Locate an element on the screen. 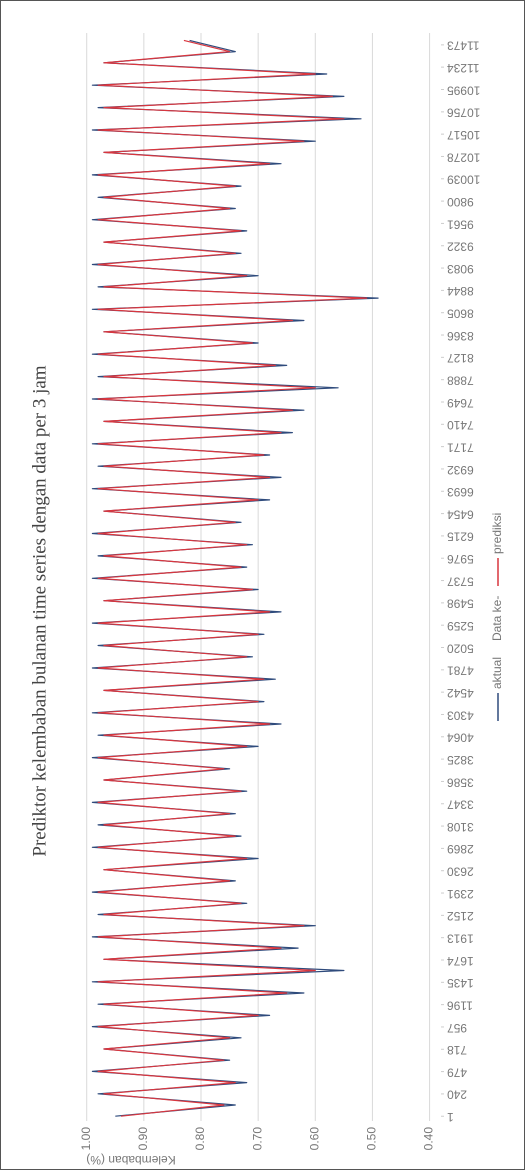 The height and width of the screenshot is (1170, 525). y-tick-label: 0.90 is located at coordinates (143, 1139).